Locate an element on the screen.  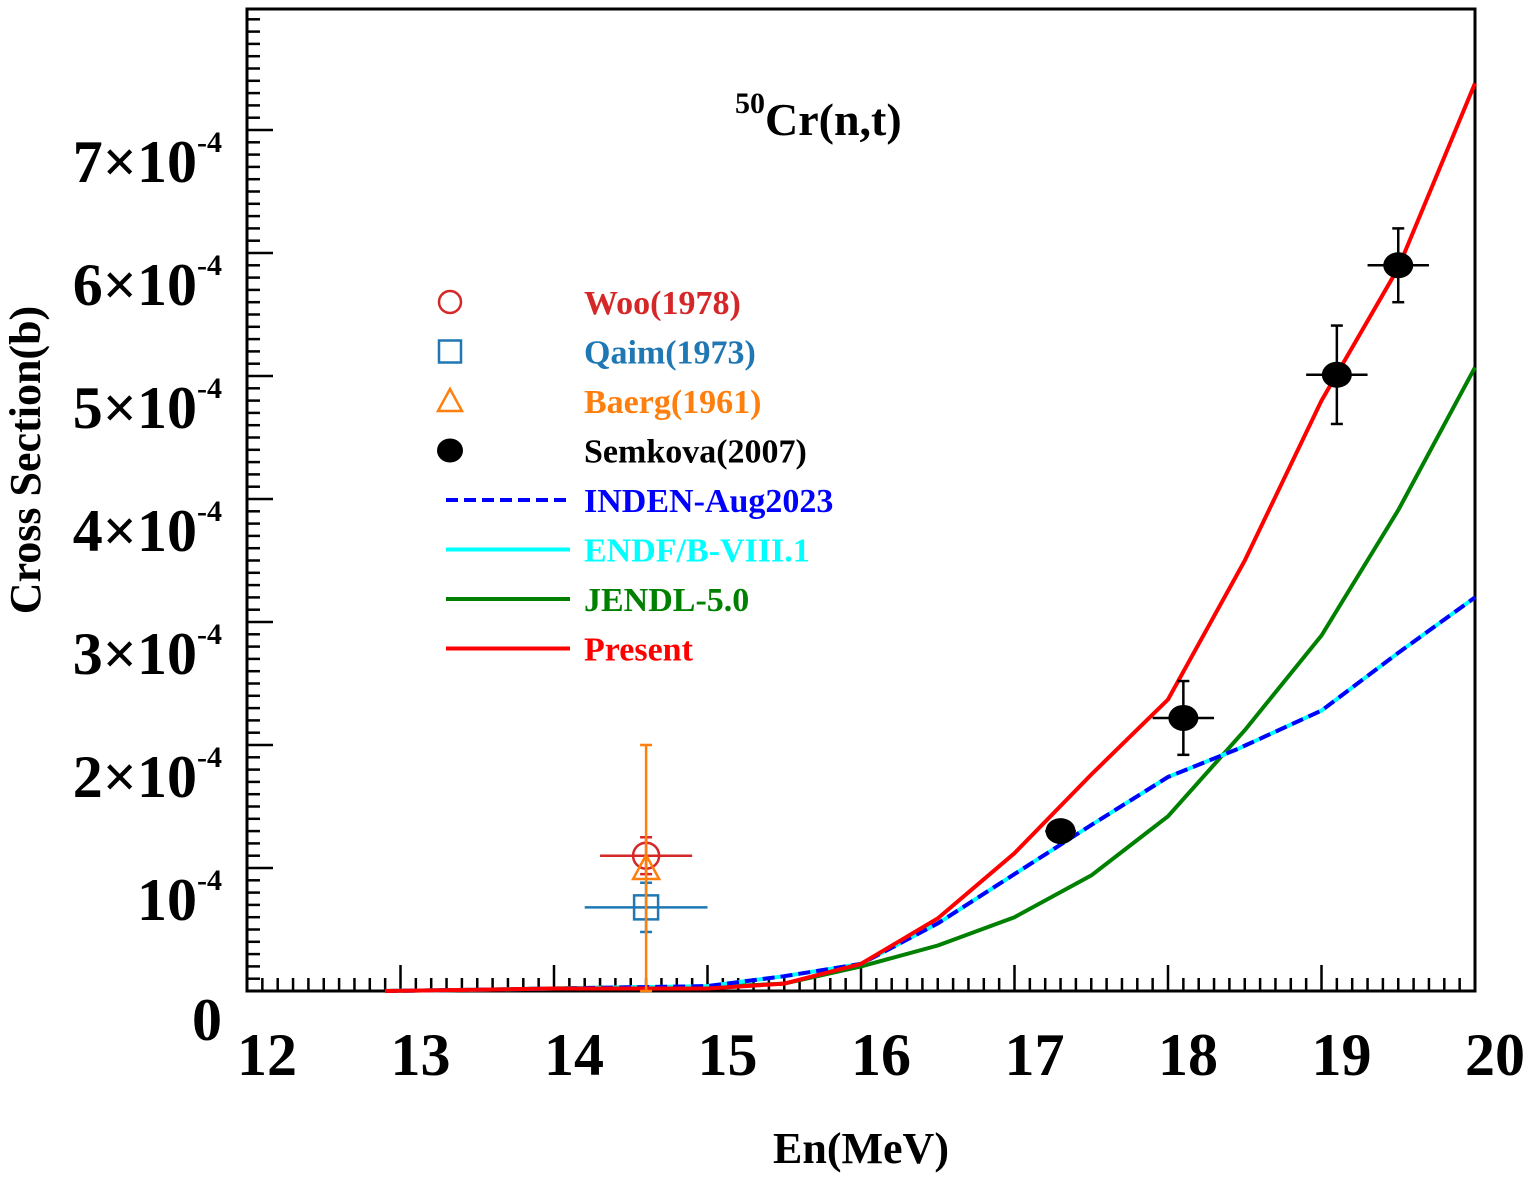
title-superscript: 50 is located at coordinates (750, 103).